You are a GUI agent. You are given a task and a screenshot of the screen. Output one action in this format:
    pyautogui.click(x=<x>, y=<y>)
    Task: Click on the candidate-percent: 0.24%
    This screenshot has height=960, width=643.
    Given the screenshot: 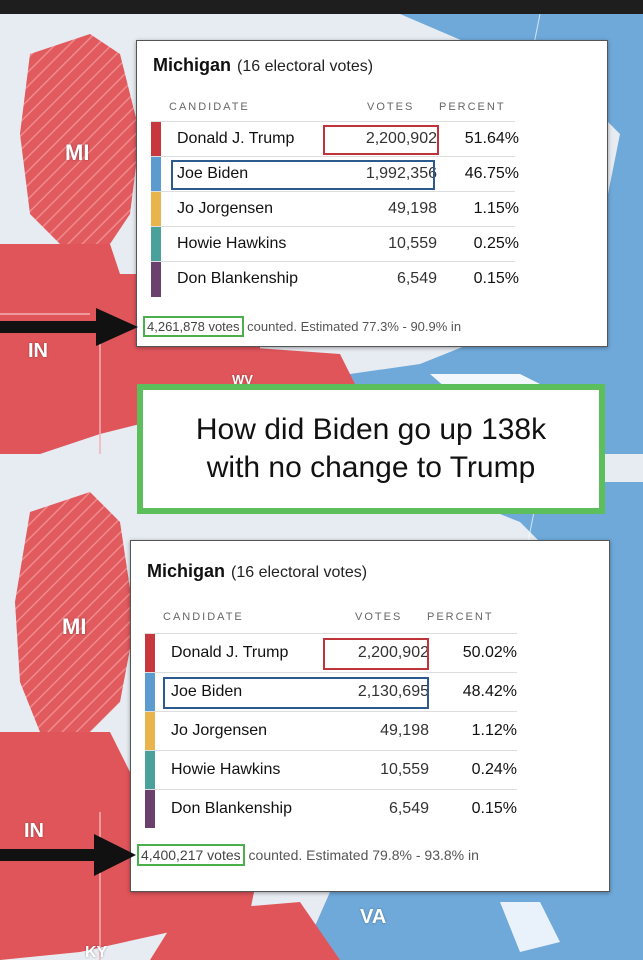 What is the action you would take?
    pyautogui.click(x=494, y=769)
    